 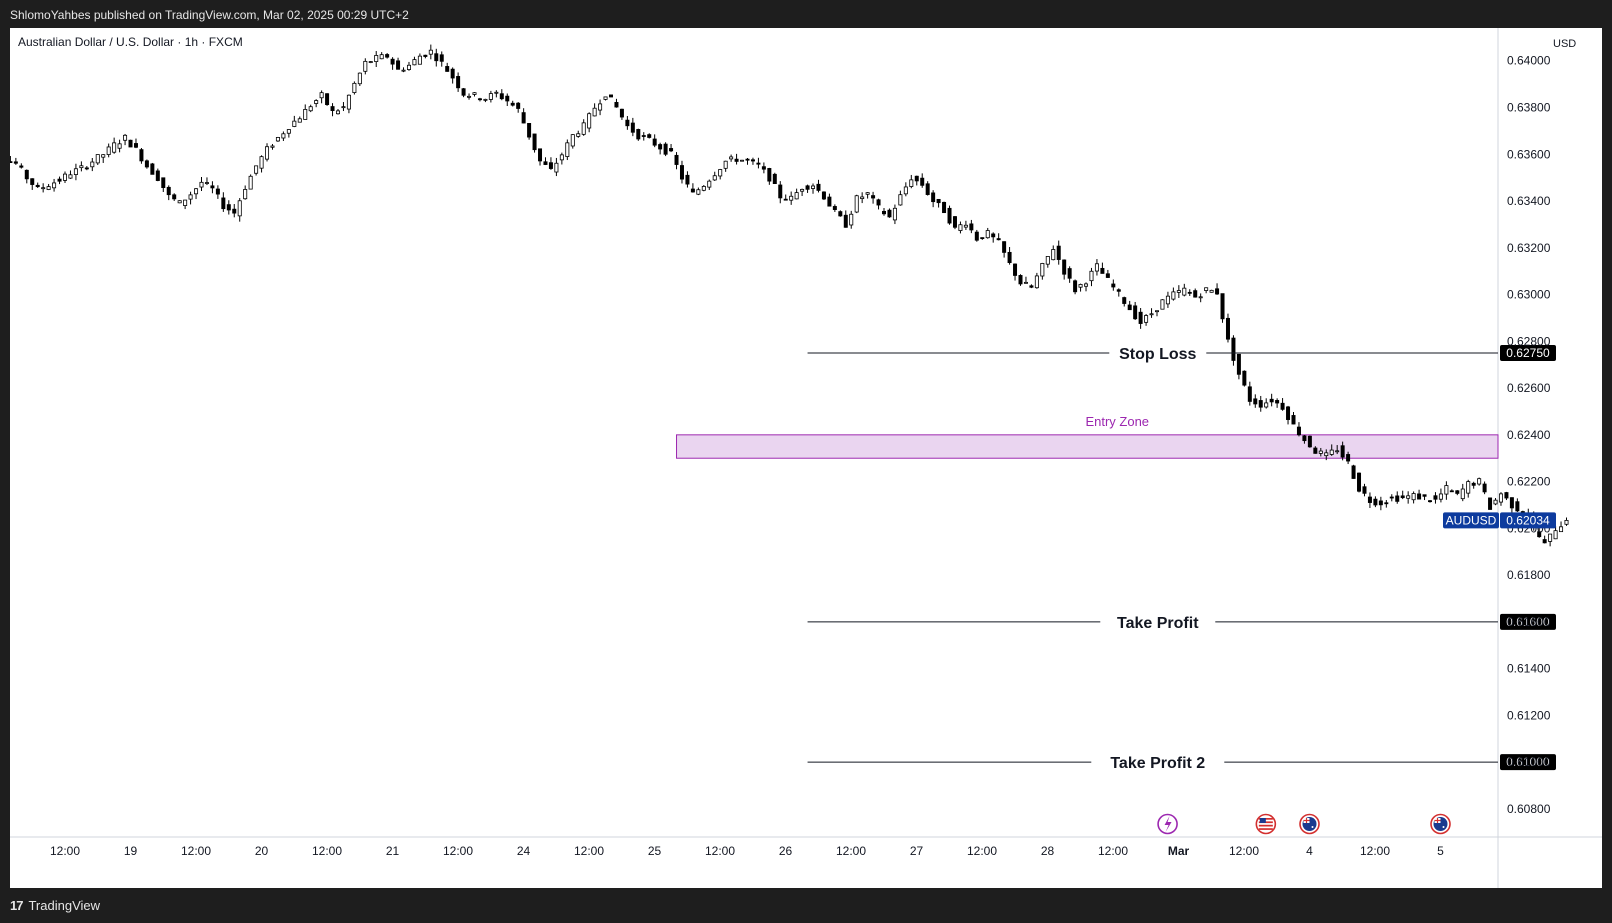 I want to click on y-tick-label: 0.62400, so click(x=1529, y=435).